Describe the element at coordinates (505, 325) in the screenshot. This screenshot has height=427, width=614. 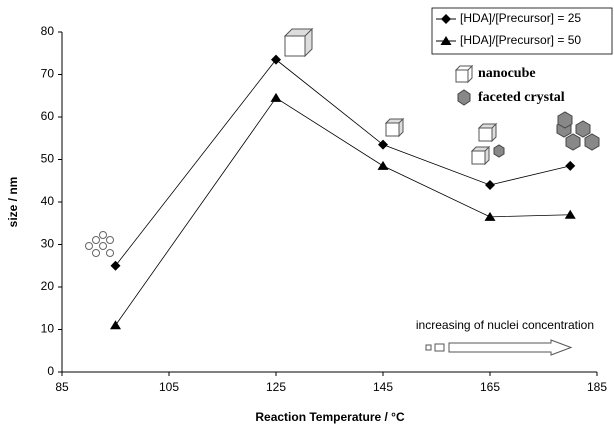
I see `annotation: increasing of nuclei concentration` at that location.